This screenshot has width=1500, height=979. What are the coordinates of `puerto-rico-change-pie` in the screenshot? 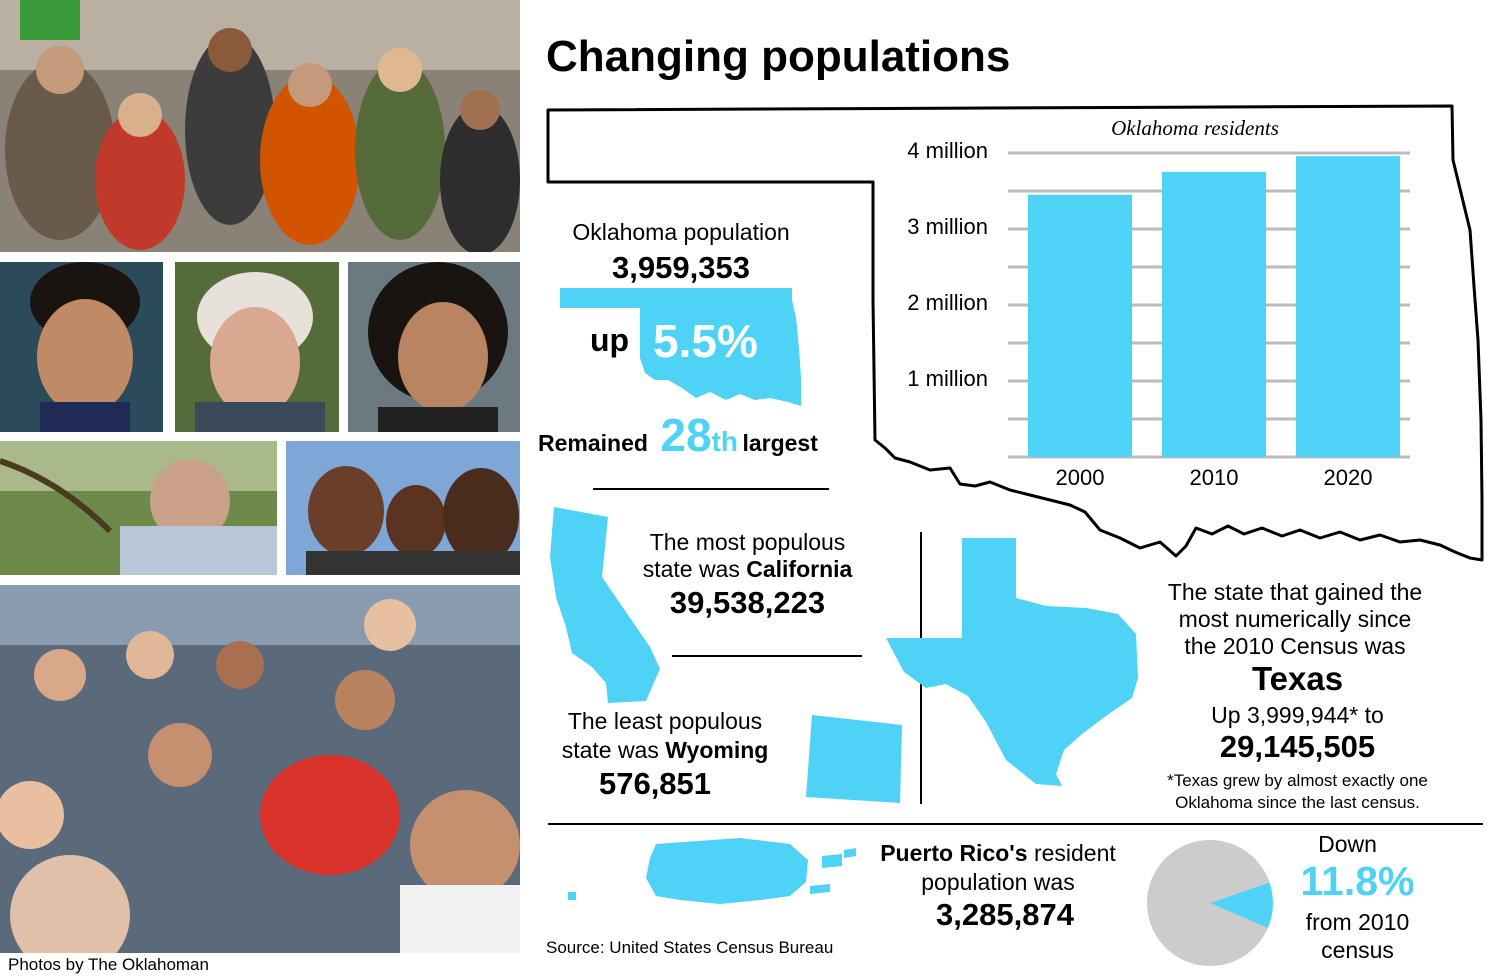 It's located at (1210, 903).